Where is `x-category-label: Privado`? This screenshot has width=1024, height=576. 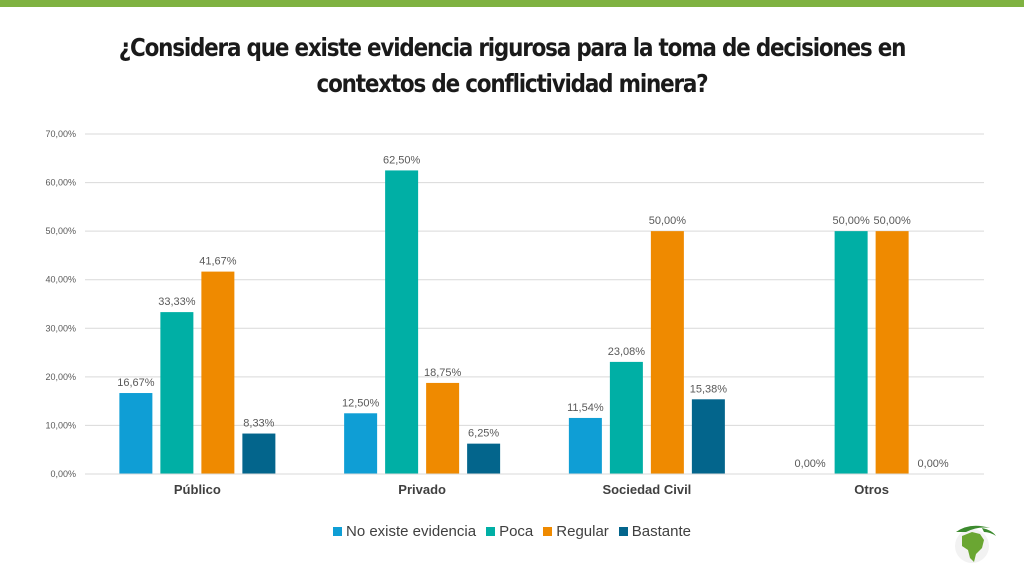
x-category-label: Privado is located at coordinates (422, 489).